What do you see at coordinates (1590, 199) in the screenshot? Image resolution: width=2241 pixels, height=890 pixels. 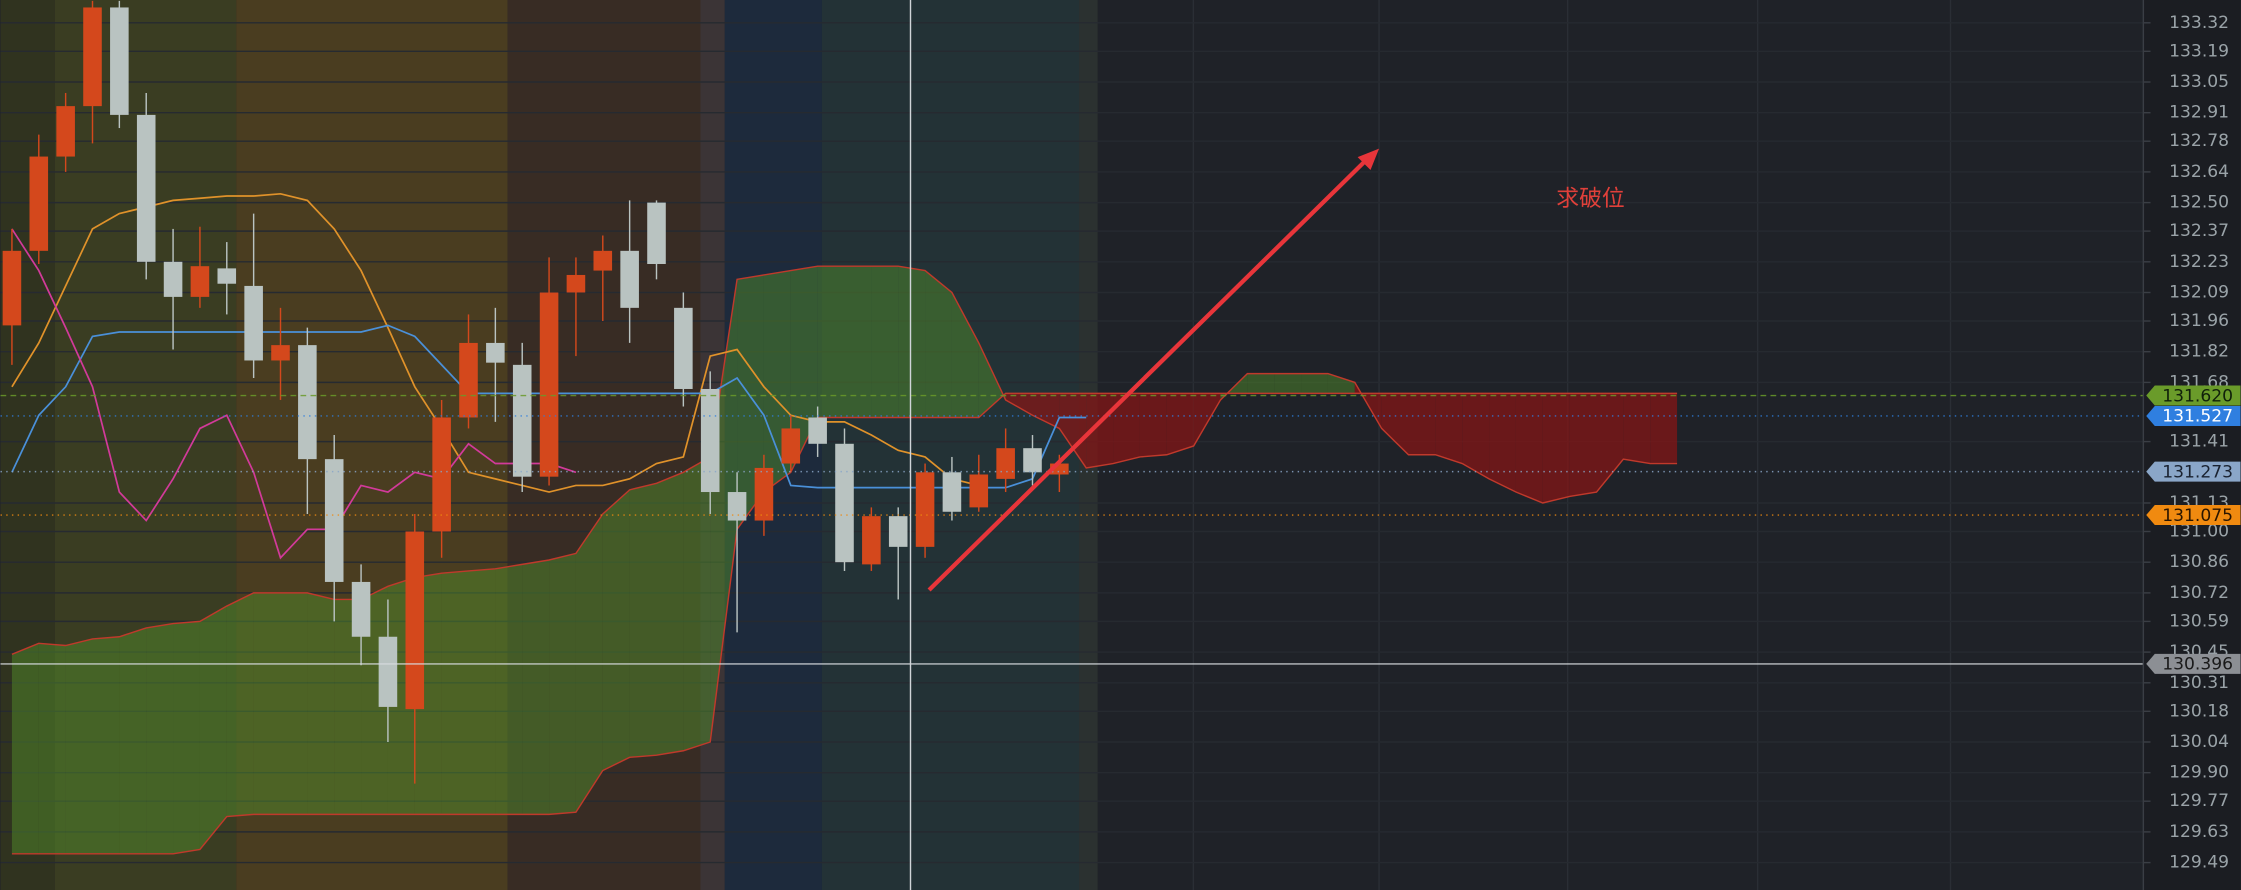 I see `annotation: 求破位` at bounding box center [1590, 199].